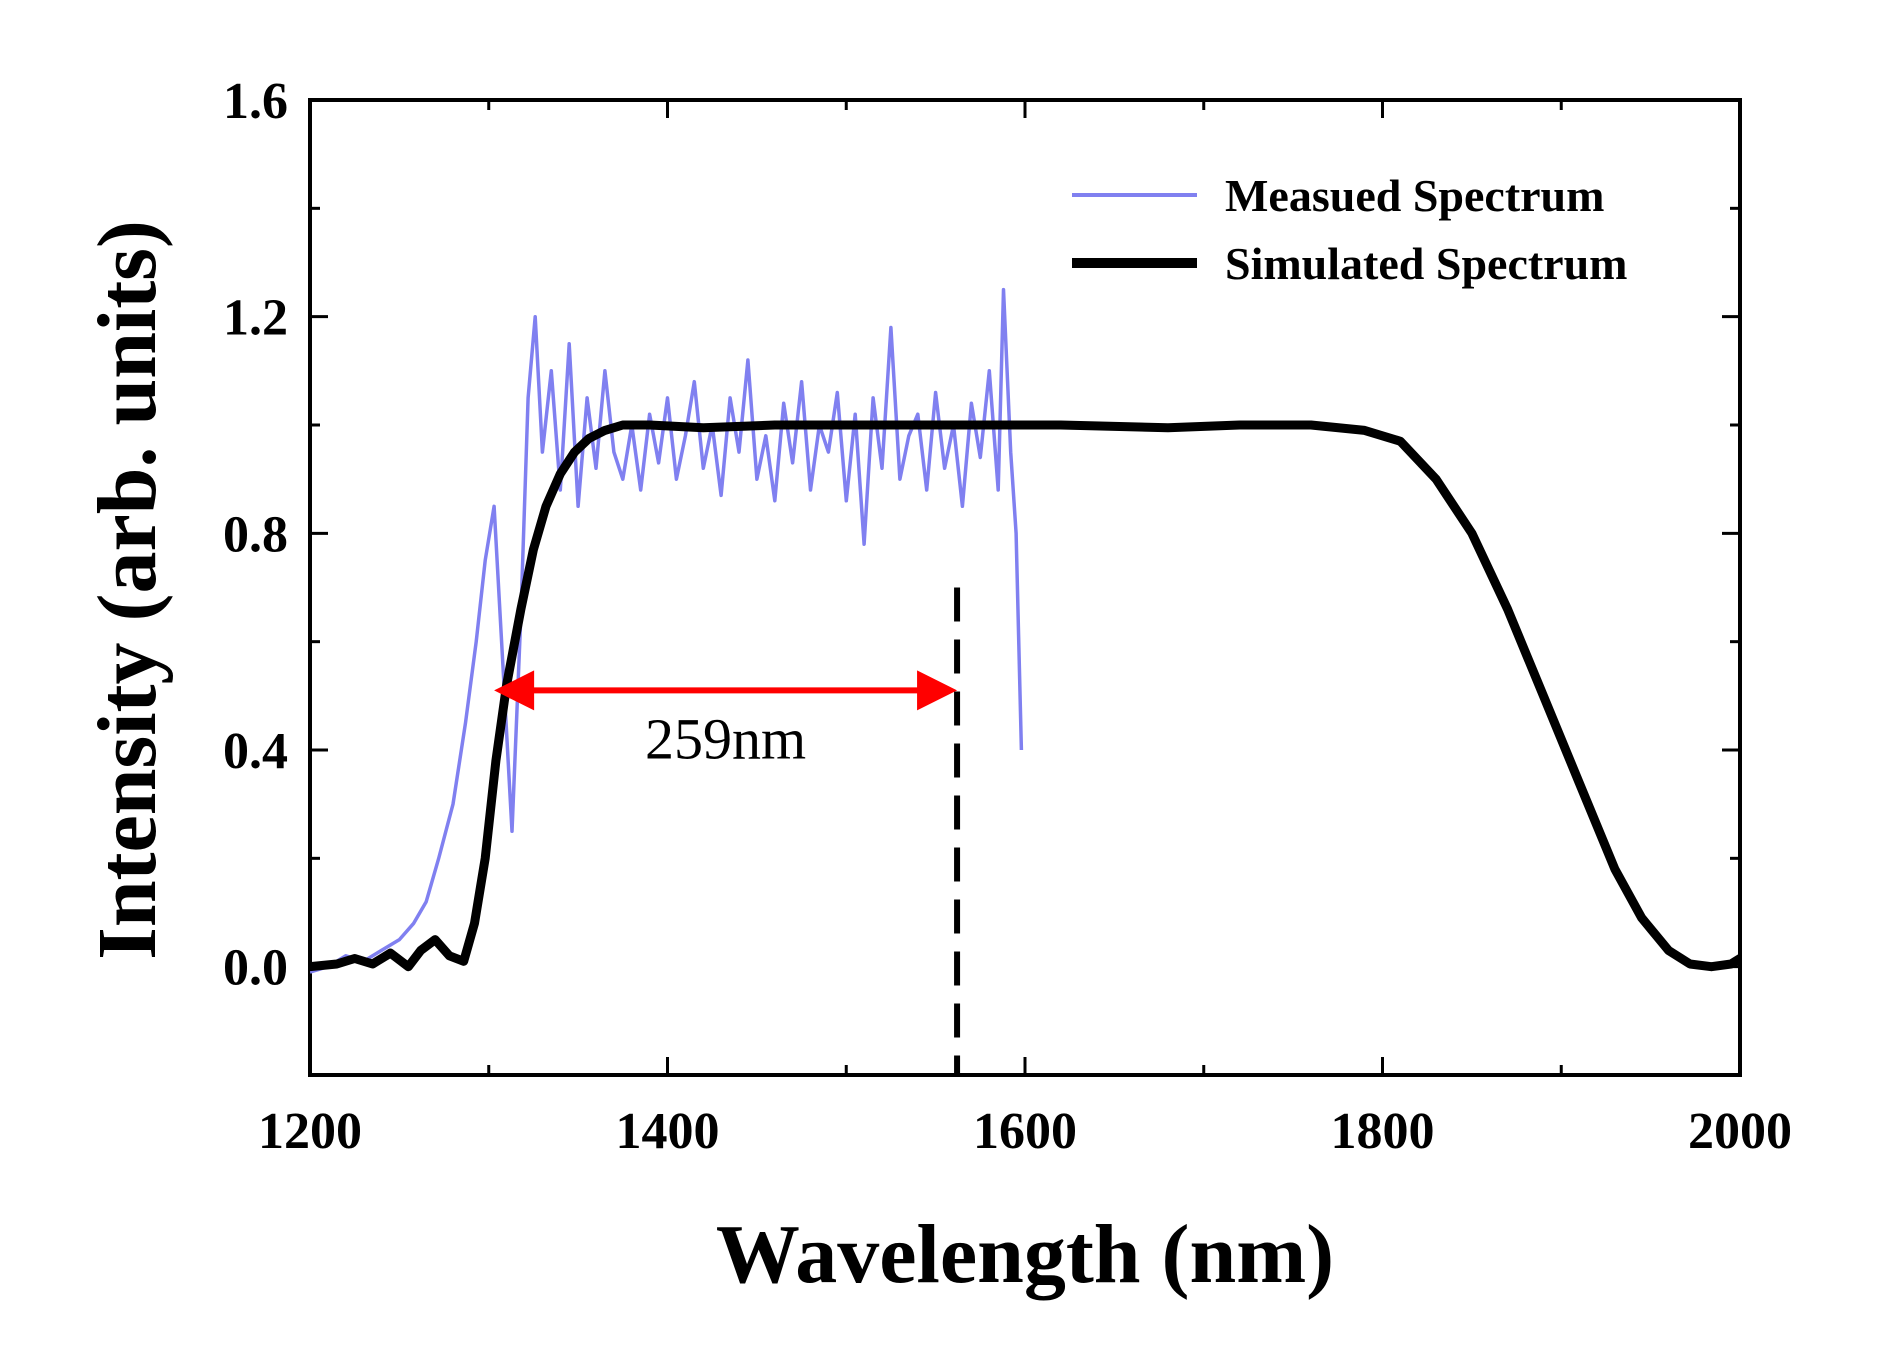  I want to click on y-tick-label: 0.0, so click(255, 968).